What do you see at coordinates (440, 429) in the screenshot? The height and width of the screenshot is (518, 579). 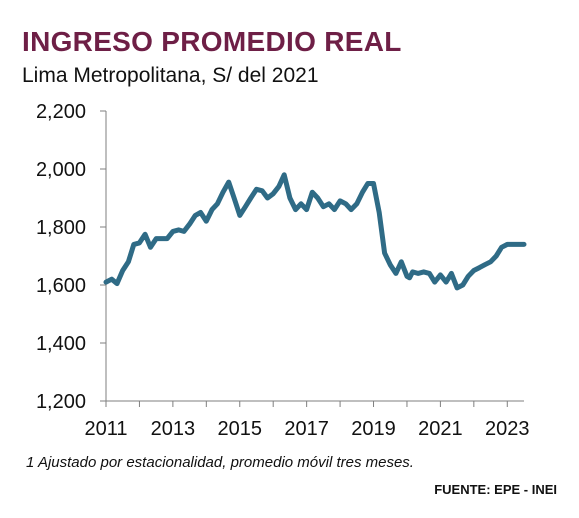 I see `x-tick-label: 2021` at bounding box center [440, 429].